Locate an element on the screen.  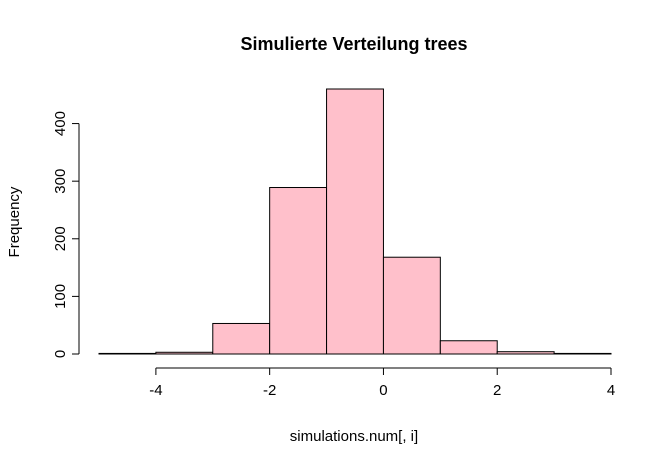
x-axis-label: simulations.num[, i] is located at coordinates (354, 436).